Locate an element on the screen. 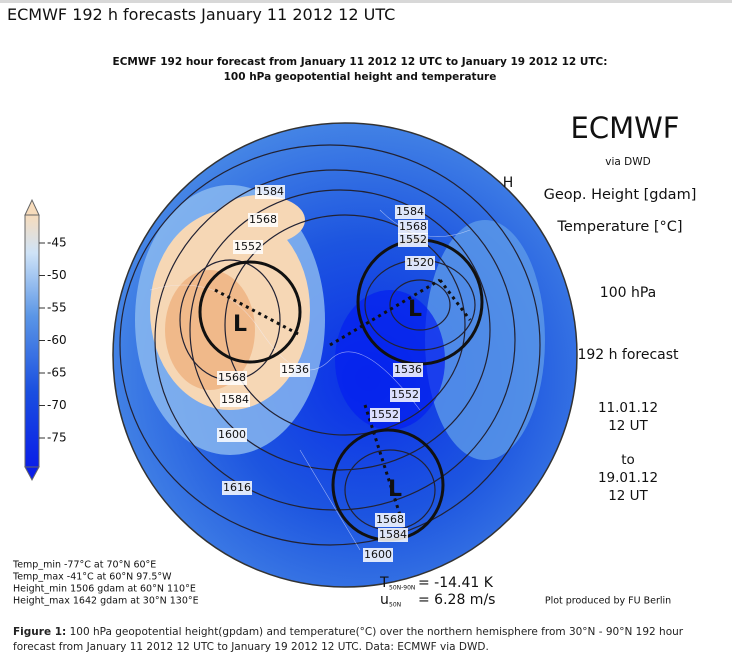  valid-time: to is located at coordinates (628, 460).